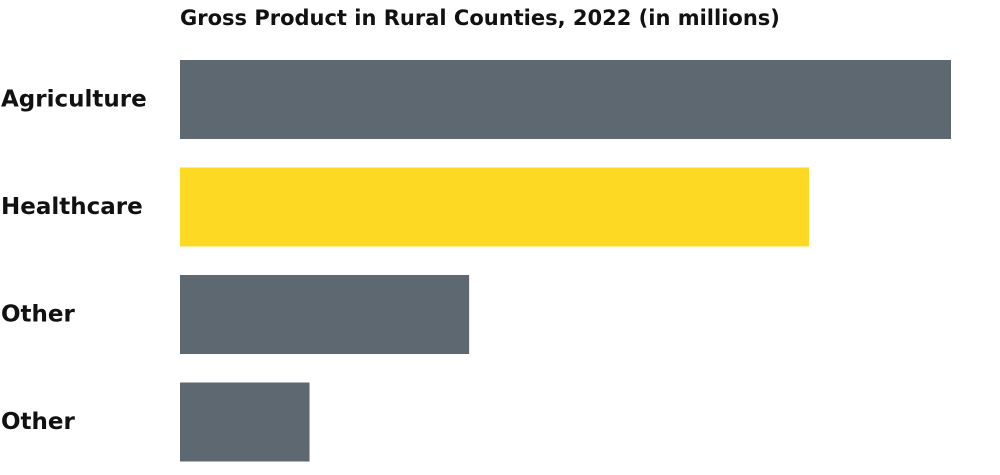 The width and height of the screenshot is (1000, 475). Describe the element at coordinates (74, 261) in the screenshot. I see `category-labels-layer: Agriculture Healthcare Other Other` at that location.